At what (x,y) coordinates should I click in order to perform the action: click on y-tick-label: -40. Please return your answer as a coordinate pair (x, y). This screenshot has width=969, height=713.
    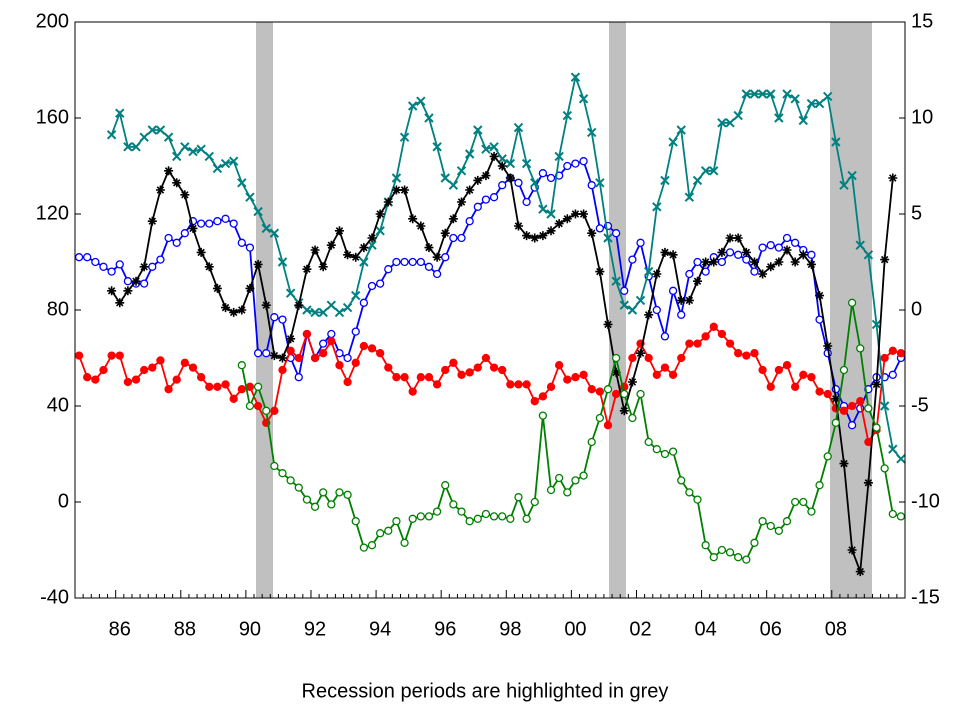
    Looking at the image, I should click on (54, 597).